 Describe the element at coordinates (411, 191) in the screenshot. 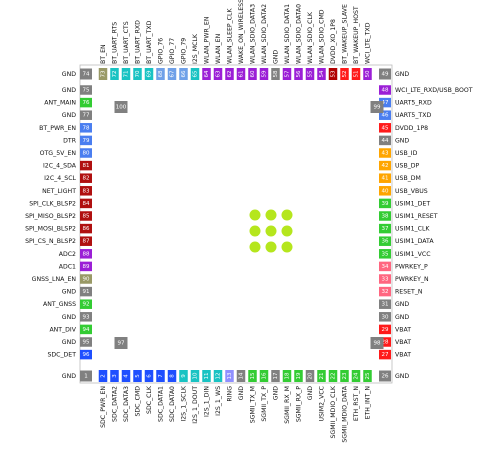

I see `pin-label: USB_VBUS` at that location.